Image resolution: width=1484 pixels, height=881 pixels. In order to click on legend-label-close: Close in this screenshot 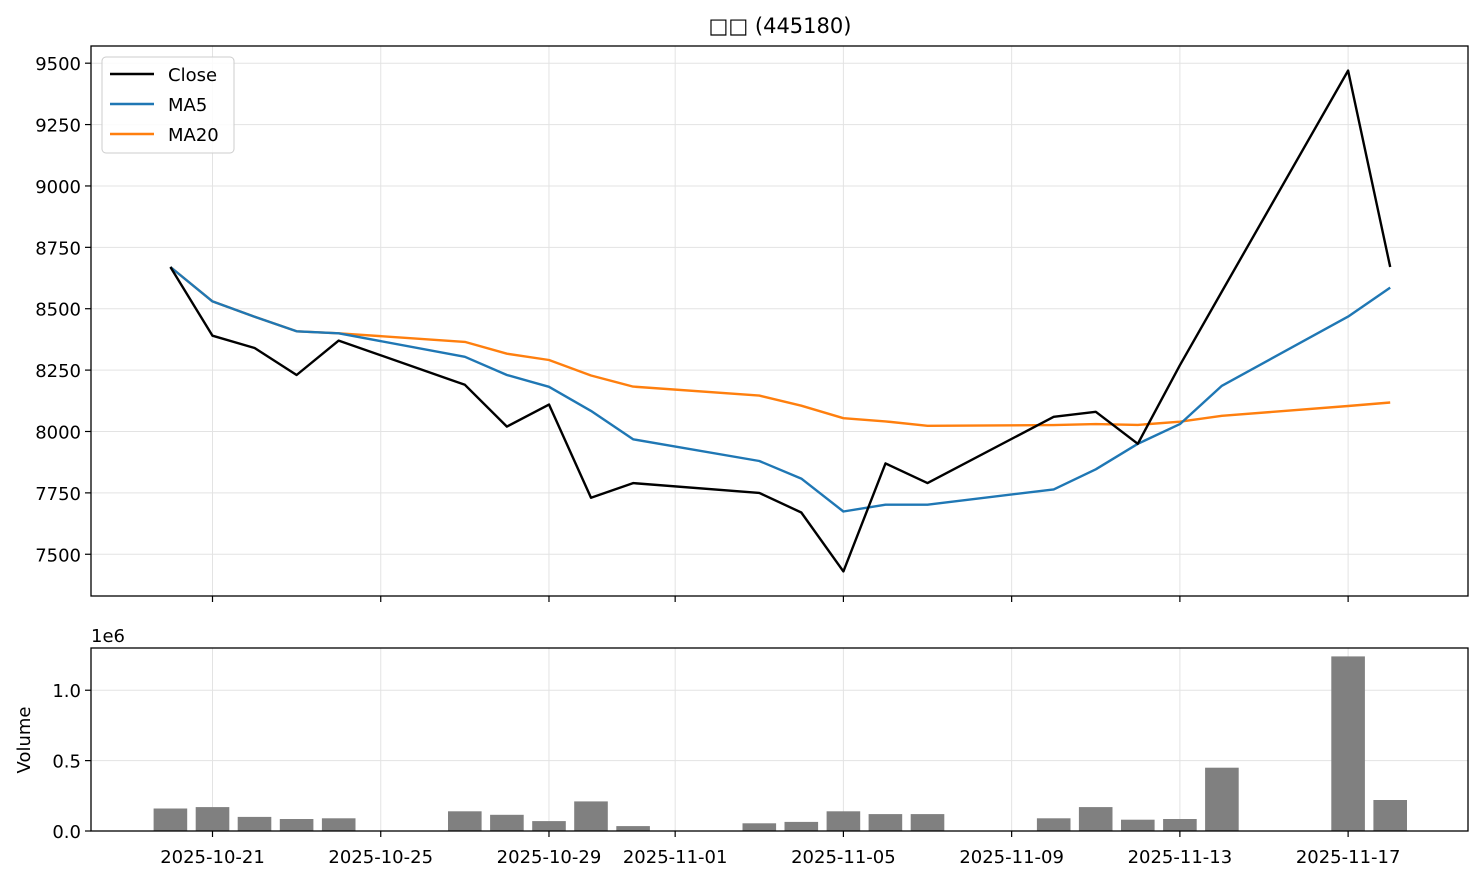, I will do `click(192, 75)`.